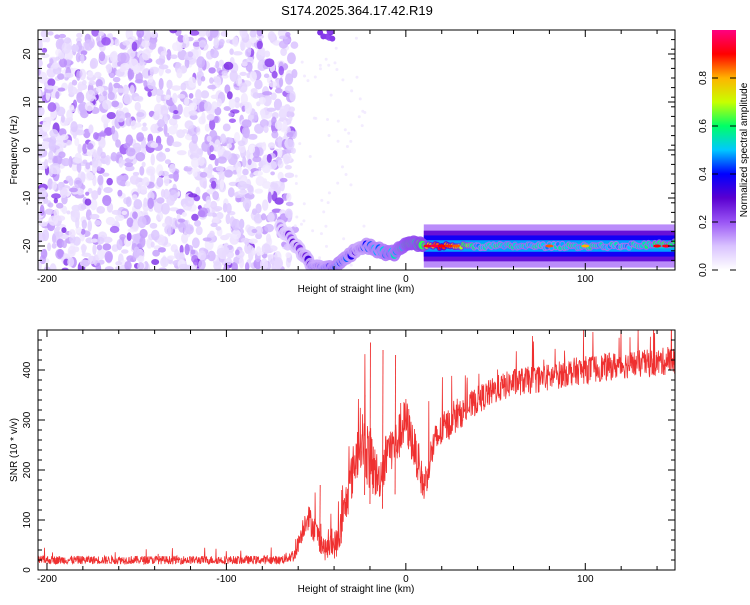  What do you see at coordinates (703, 126) in the screenshot?
I see `colorbar-tick-label: 0.6` at bounding box center [703, 126].